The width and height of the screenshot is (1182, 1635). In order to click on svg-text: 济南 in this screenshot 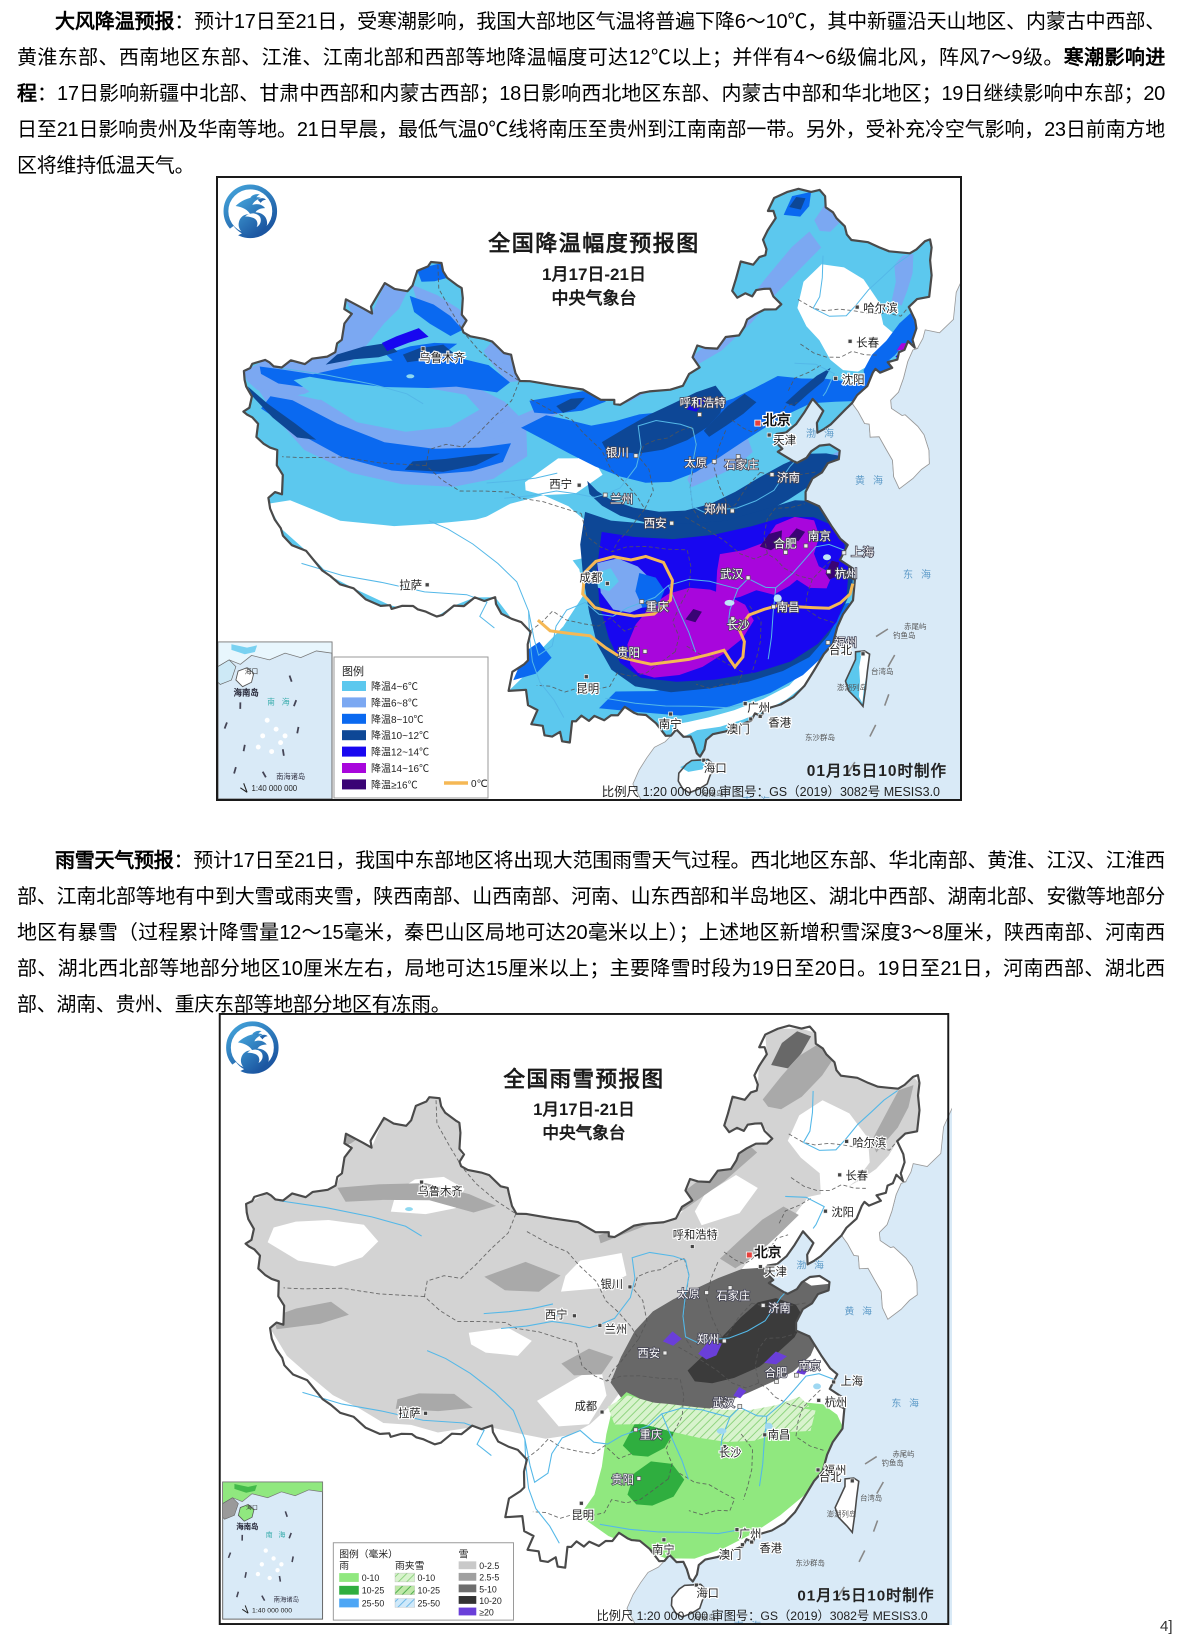, I will do `click(788, 478)`.